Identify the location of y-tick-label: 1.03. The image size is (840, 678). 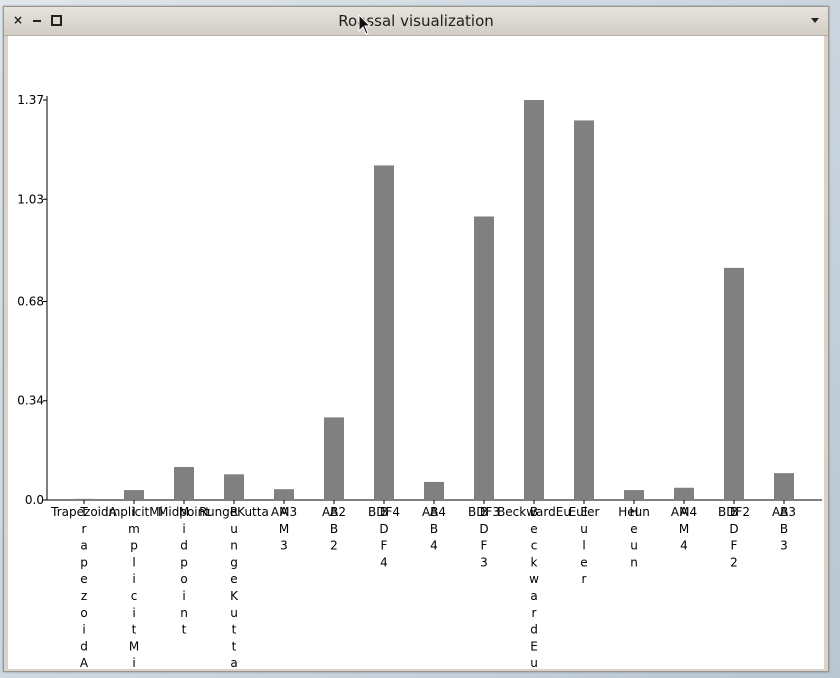
(30, 199).